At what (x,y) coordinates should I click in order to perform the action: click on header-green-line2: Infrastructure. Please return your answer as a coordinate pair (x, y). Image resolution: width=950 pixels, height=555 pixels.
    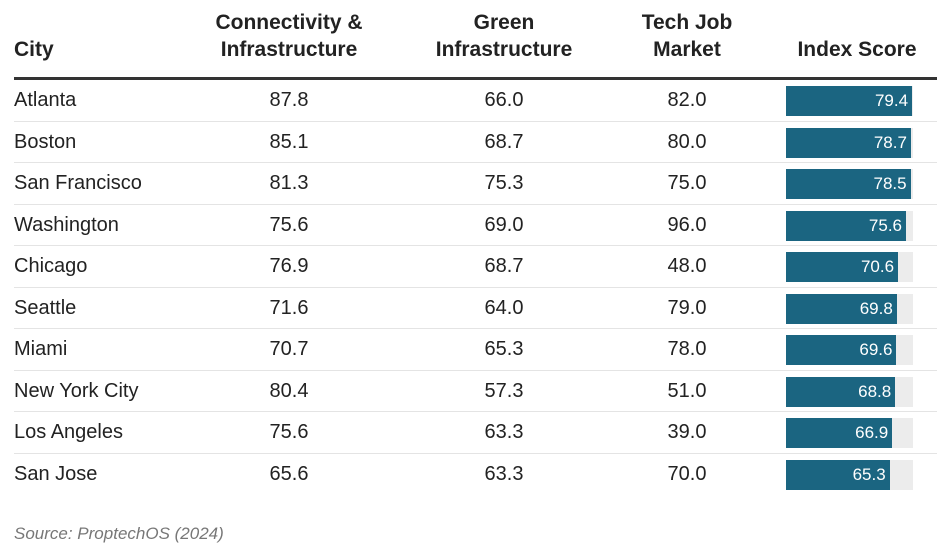
    Looking at the image, I should click on (504, 49).